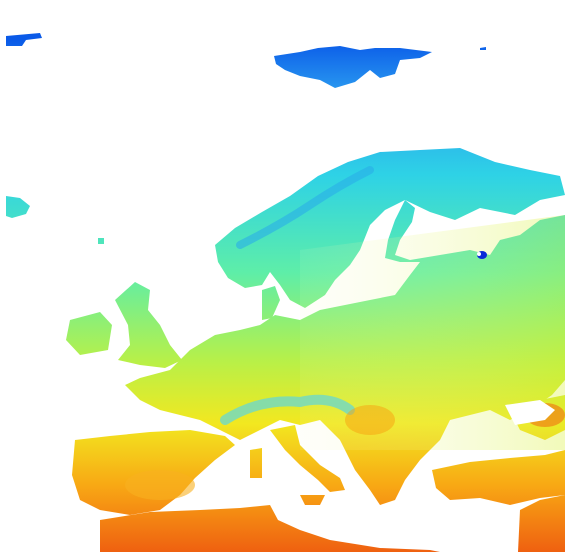 This screenshot has width=572, height=558. I want to click on ireland, so click(89, 333).